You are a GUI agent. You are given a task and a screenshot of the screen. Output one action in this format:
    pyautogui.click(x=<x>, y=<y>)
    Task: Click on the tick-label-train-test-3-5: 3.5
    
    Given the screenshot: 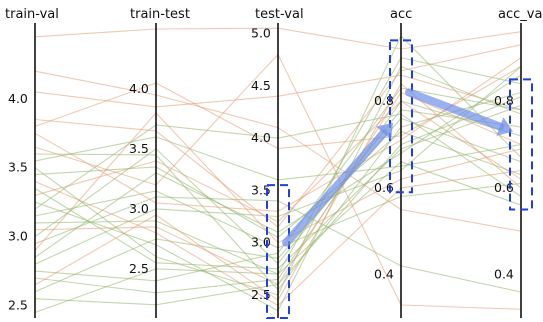 What is the action you would take?
    pyautogui.click(x=139, y=148)
    